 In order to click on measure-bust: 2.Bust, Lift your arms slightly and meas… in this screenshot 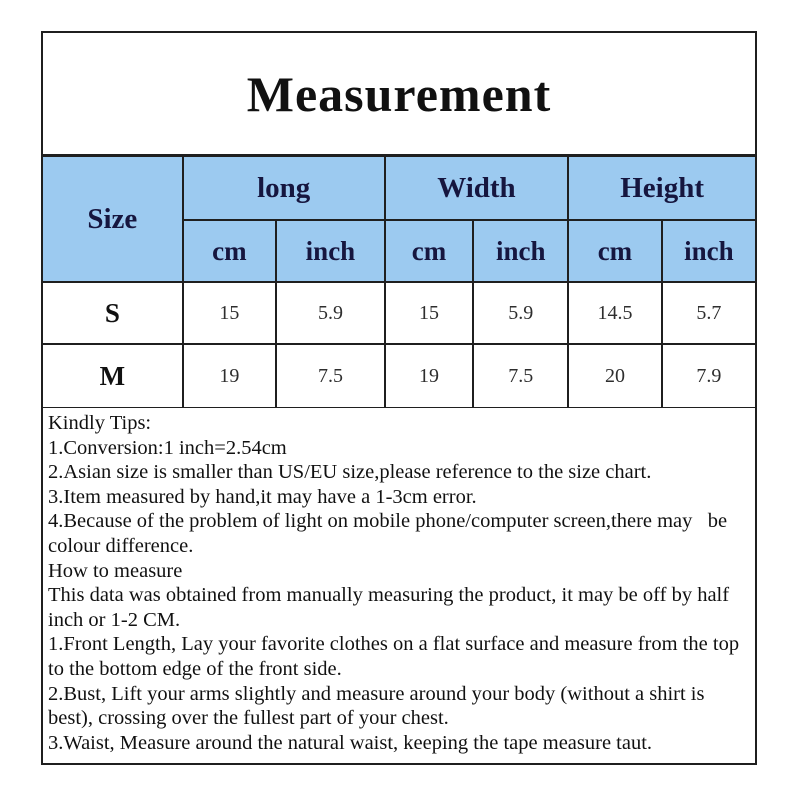, I will do `click(379, 706)`.